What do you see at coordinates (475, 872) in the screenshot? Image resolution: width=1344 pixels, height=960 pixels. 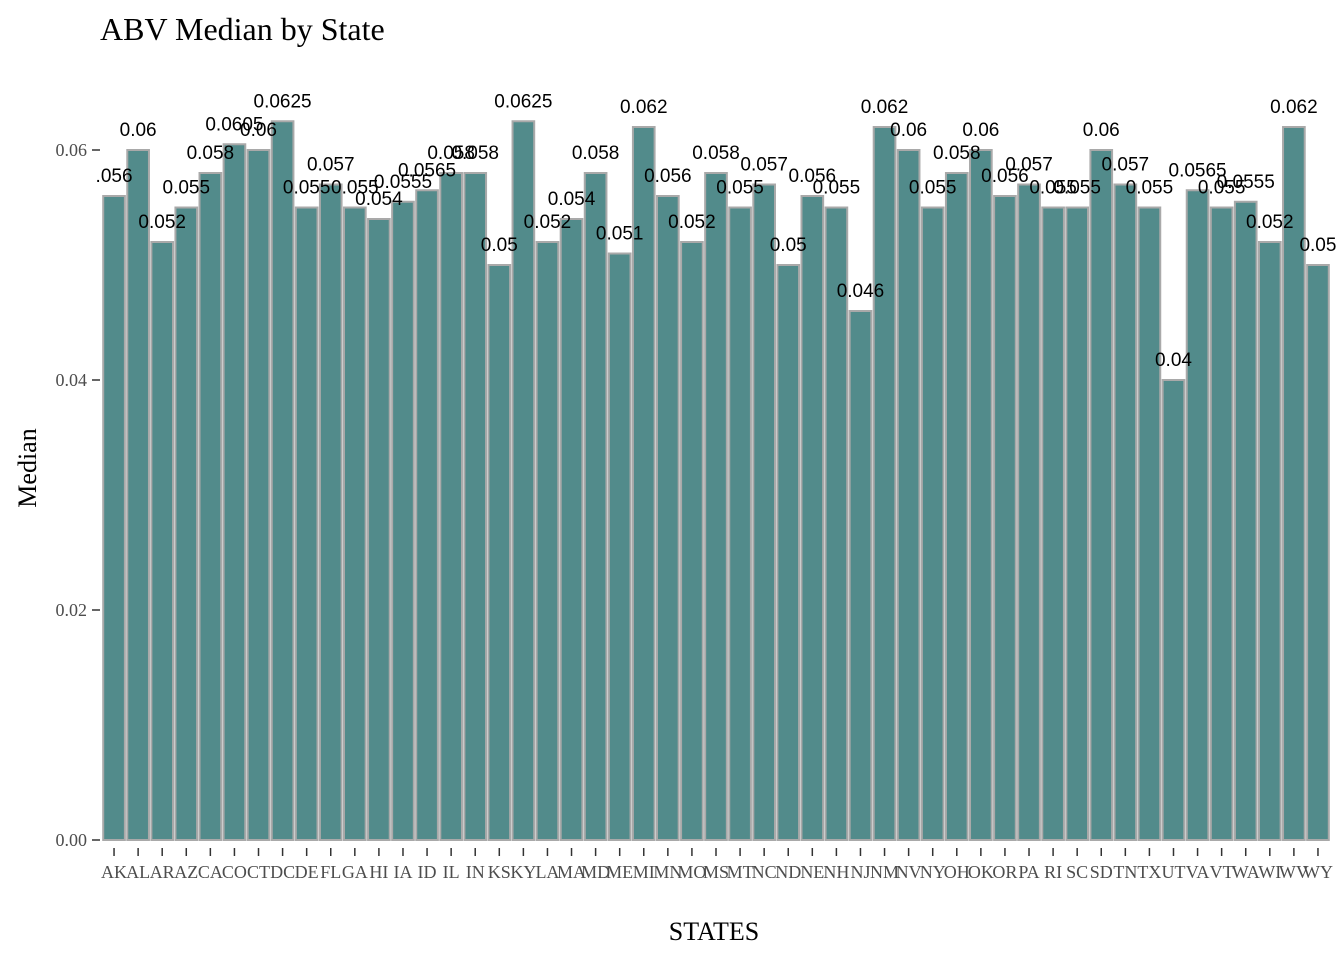 I see `x-tick-label: IN` at bounding box center [475, 872].